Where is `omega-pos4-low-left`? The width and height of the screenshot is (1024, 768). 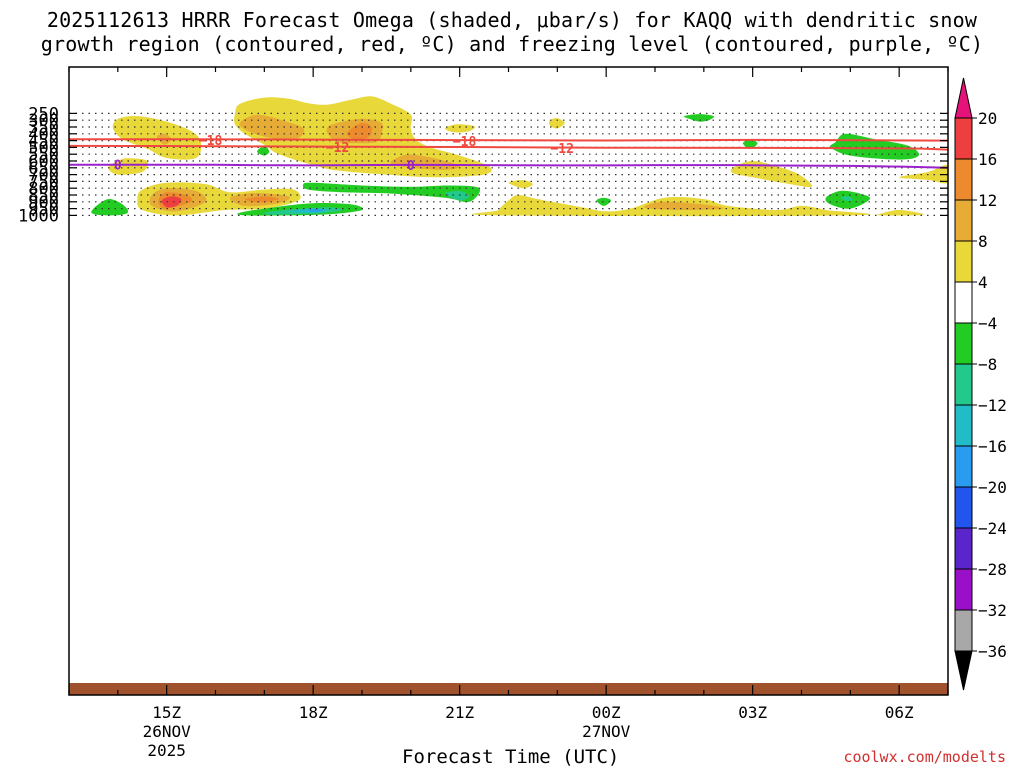
omega-pos4-low-left is located at coordinates (128, 166).